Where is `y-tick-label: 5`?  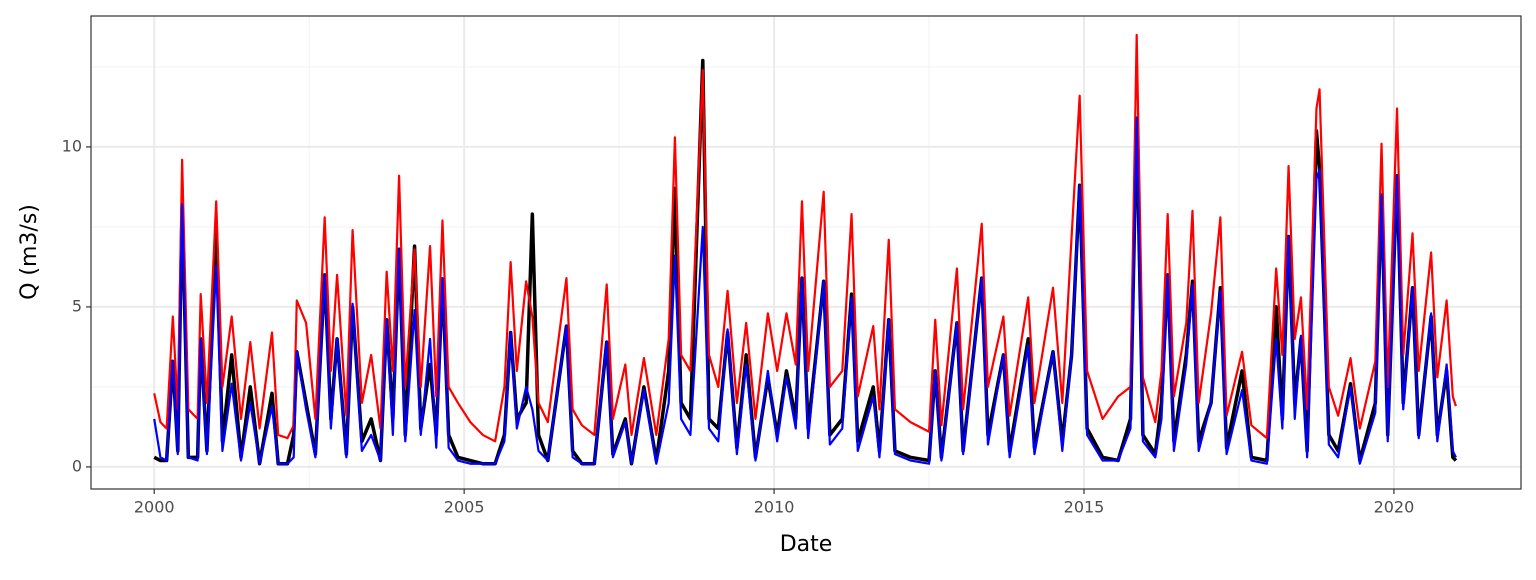
y-tick-label: 5 is located at coordinates (77, 305).